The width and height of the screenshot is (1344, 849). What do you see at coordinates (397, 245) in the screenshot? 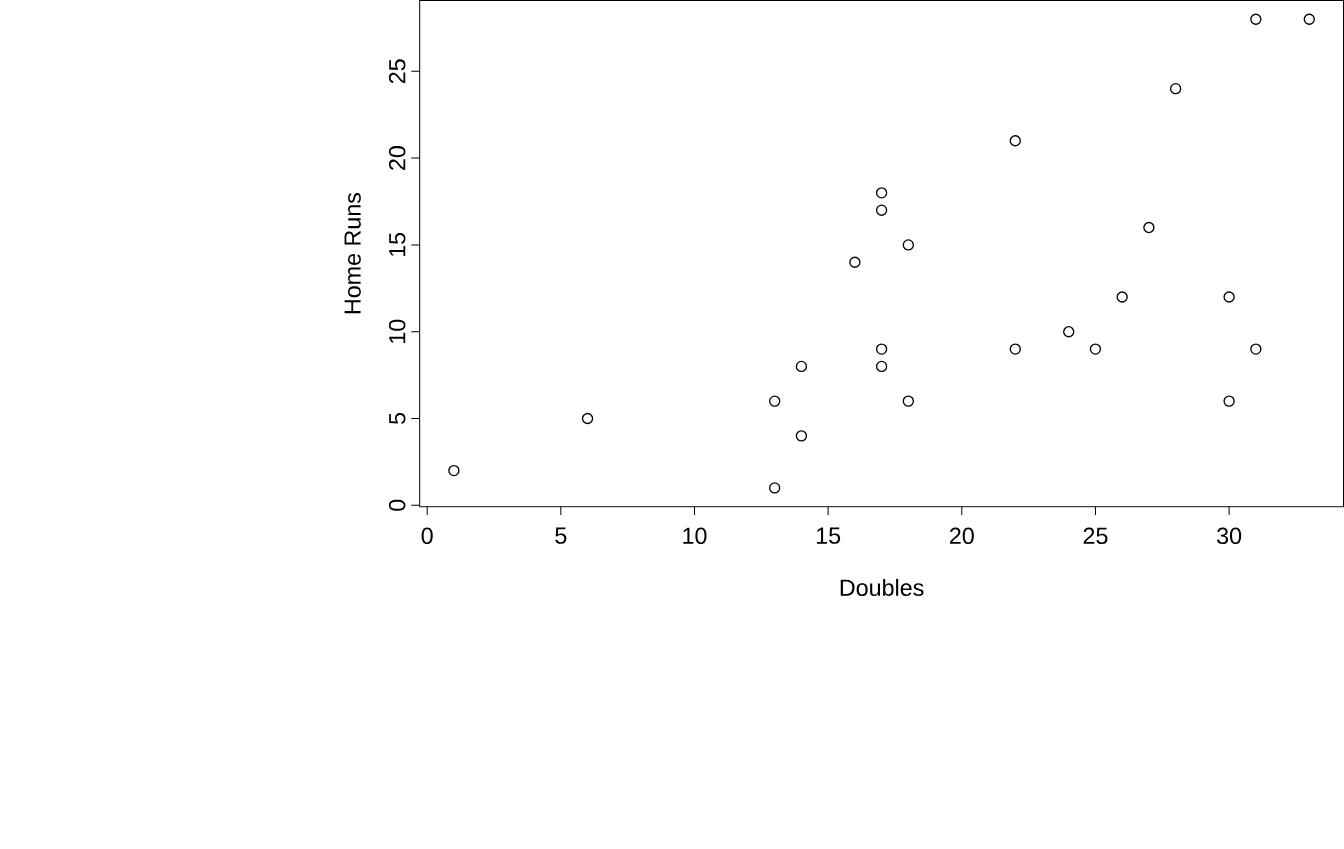
I see `y-tick-label: 15` at bounding box center [397, 245].